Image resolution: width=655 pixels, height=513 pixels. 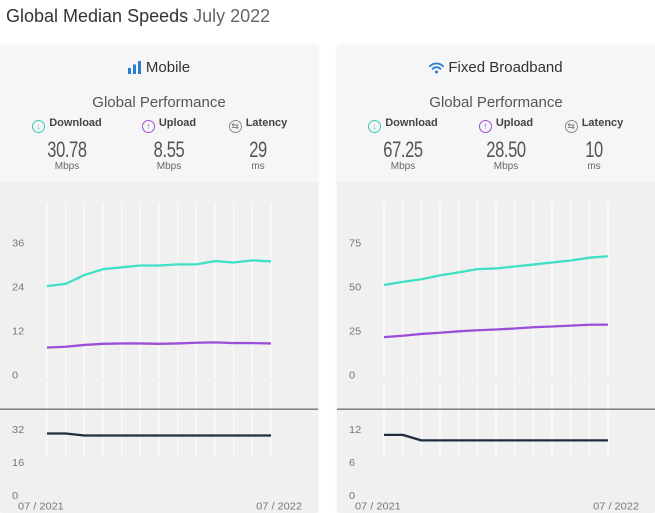 What do you see at coordinates (496, 102) in the screenshot?
I see `fixed-performance-heading: Global Performance` at bounding box center [496, 102].